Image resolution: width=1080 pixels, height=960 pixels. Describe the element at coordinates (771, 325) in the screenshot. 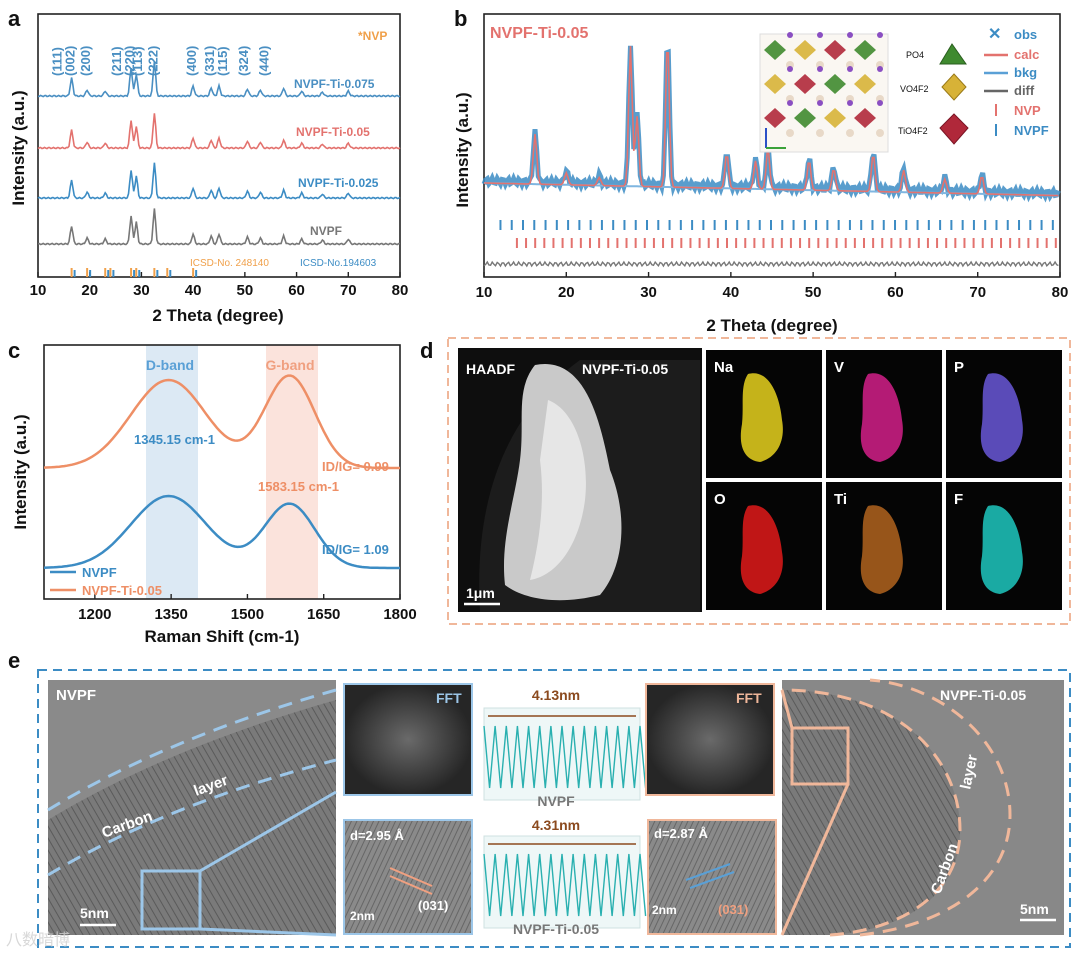

I see `panel-b-xlabel: 2 Theta (degree)` at that location.